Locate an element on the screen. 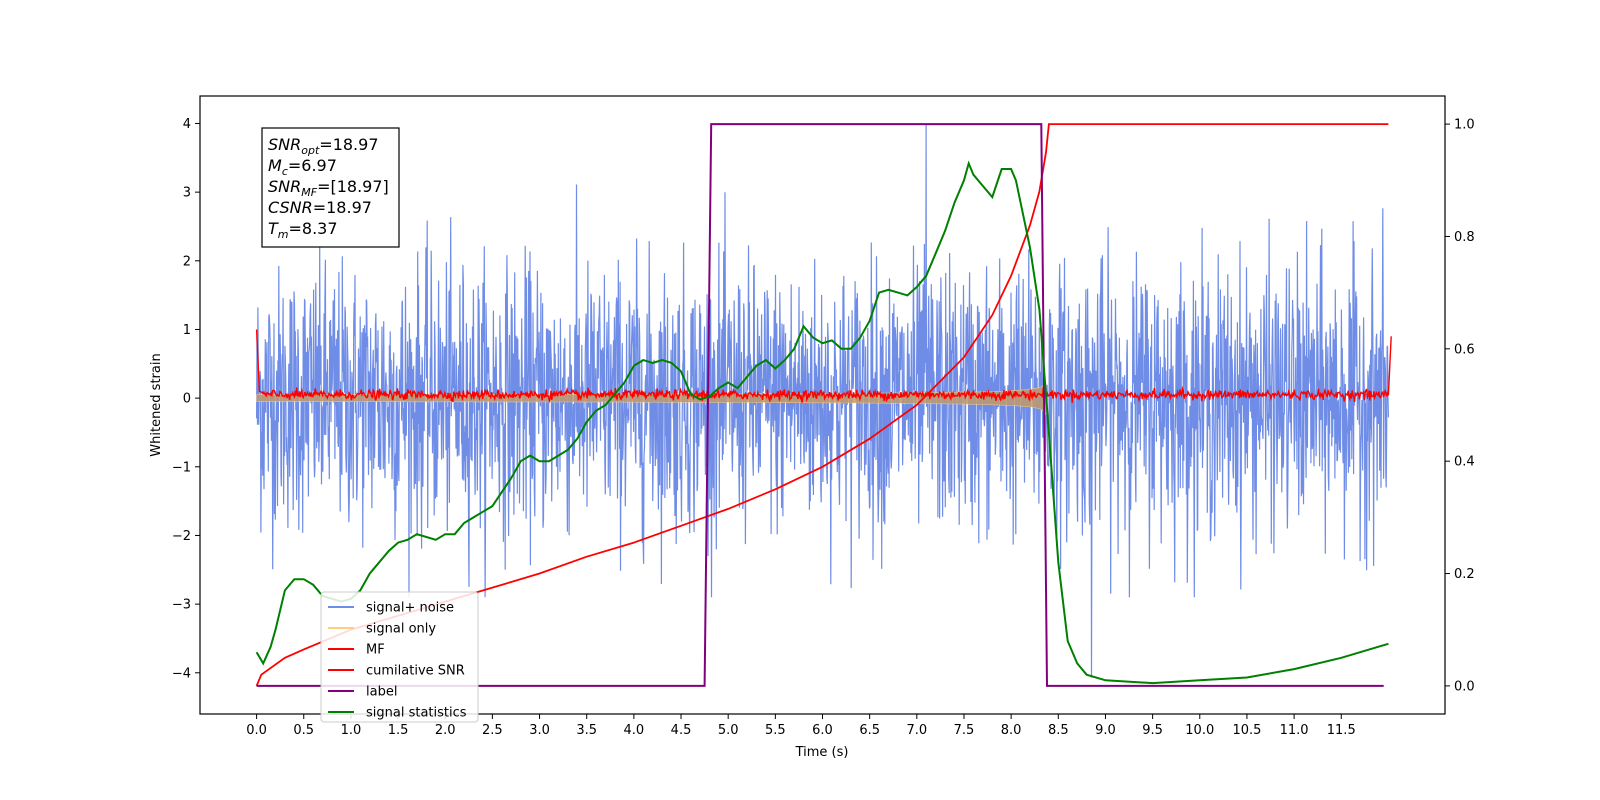  legend-label: signal+ noise is located at coordinates (410, 608).